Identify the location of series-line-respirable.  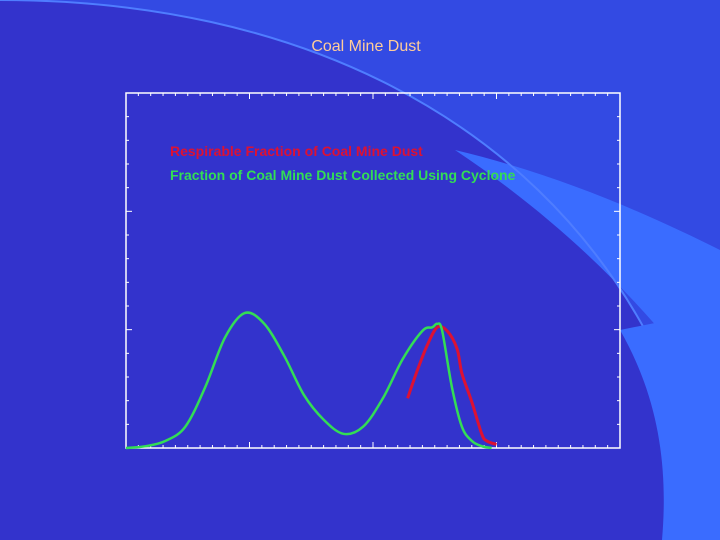
(451, 385).